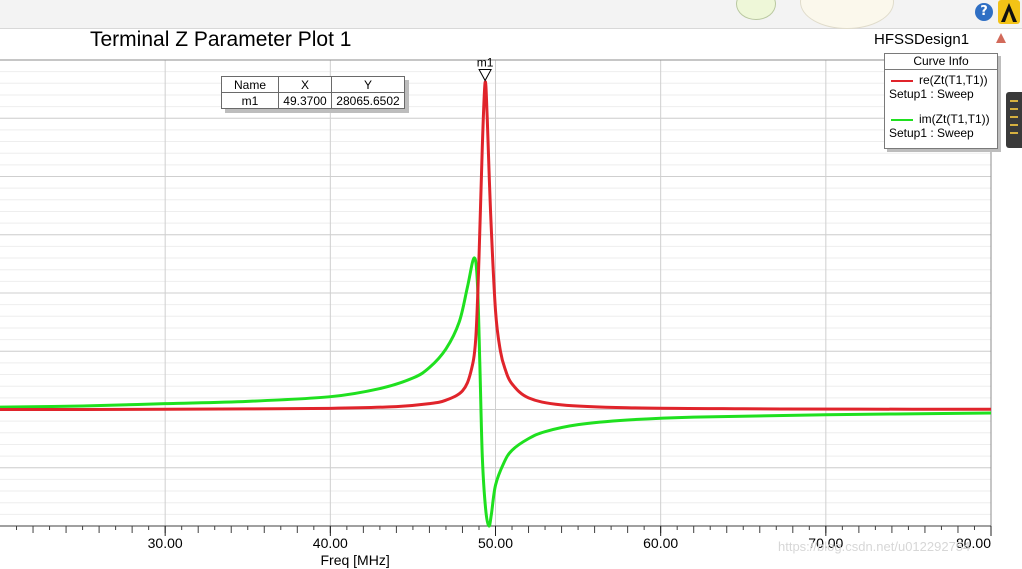 This screenshot has width=1022, height=569. Describe the element at coordinates (902, 120) in the screenshot. I see `legend-swatch-im` at that location.